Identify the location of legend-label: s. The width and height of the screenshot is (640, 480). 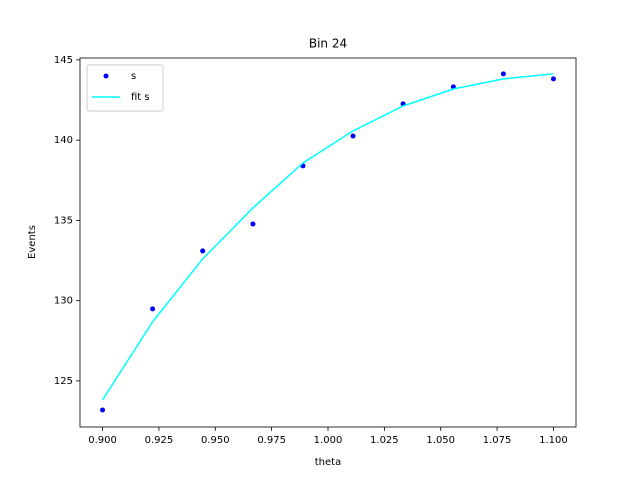
(133, 76).